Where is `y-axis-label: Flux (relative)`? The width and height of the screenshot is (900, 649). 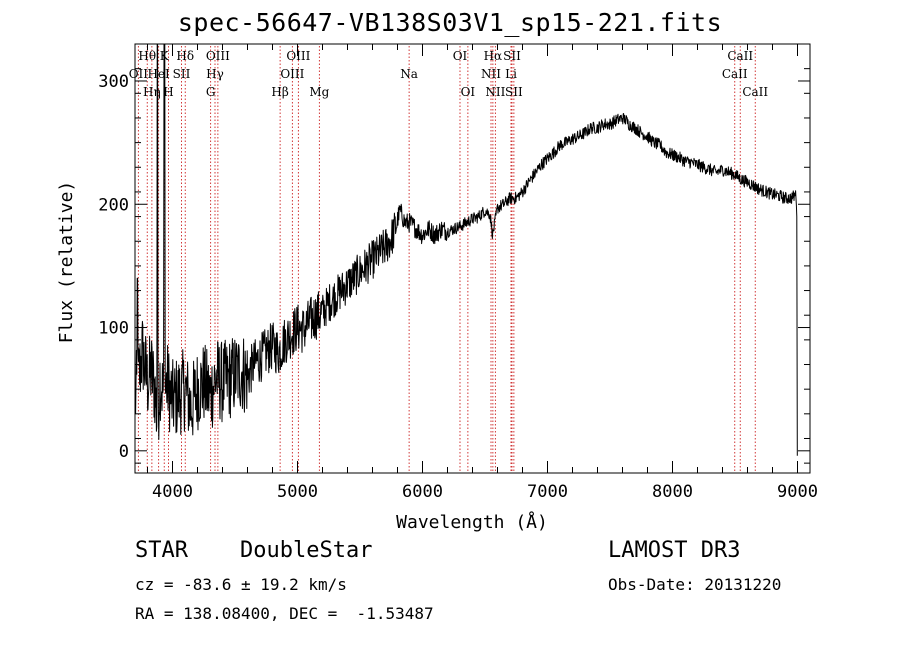 y-axis-label: Flux (relative) is located at coordinates (66, 262).